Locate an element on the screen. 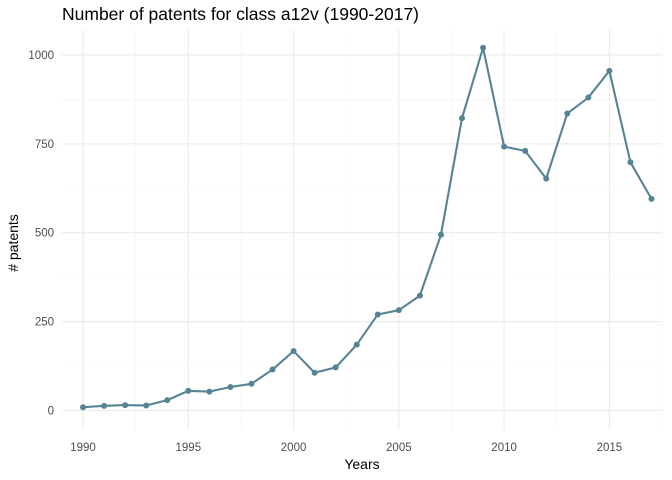 This screenshot has width=672, height=480. x-tick-label: 2010 is located at coordinates (504, 448).